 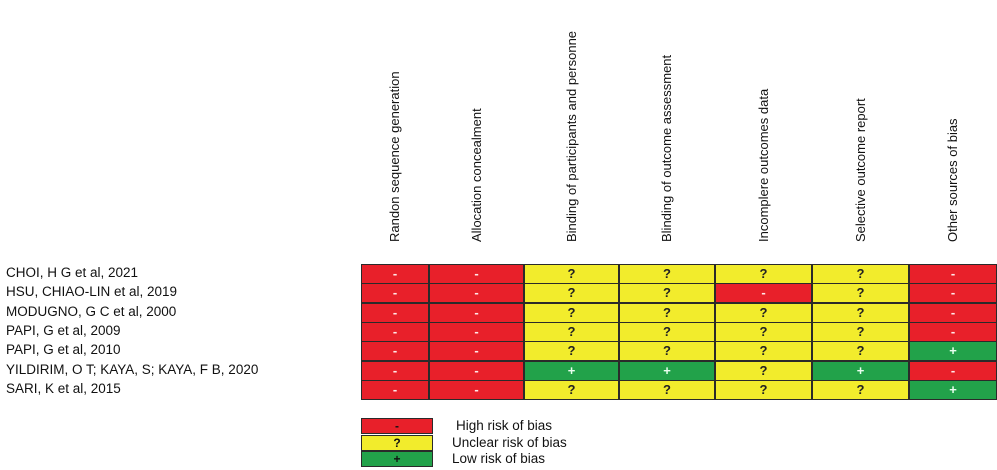 What do you see at coordinates (397, 459) in the screenshot?
I see `legend-swatch: +` at bounding box center [397, 459].